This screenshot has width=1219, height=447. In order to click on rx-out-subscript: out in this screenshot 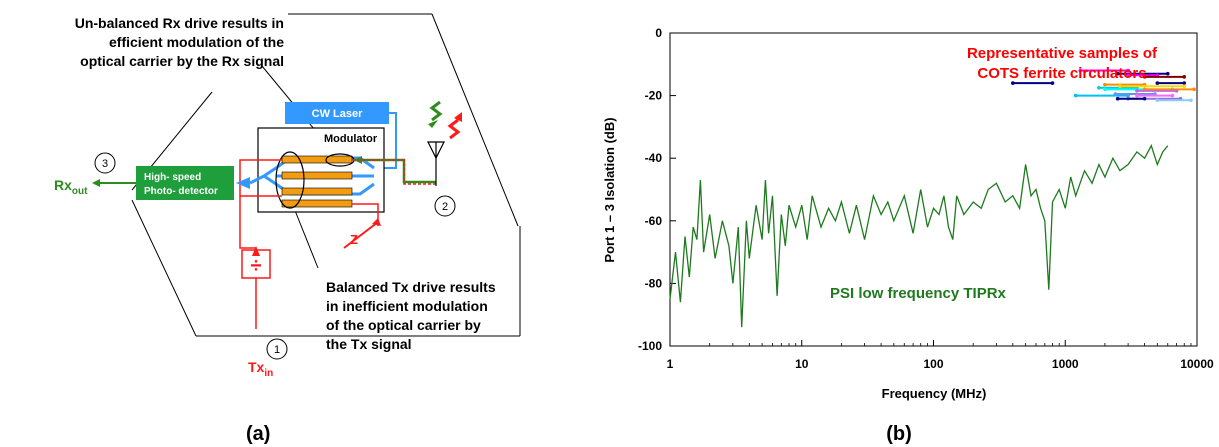, I will do `click(80, 191)`.